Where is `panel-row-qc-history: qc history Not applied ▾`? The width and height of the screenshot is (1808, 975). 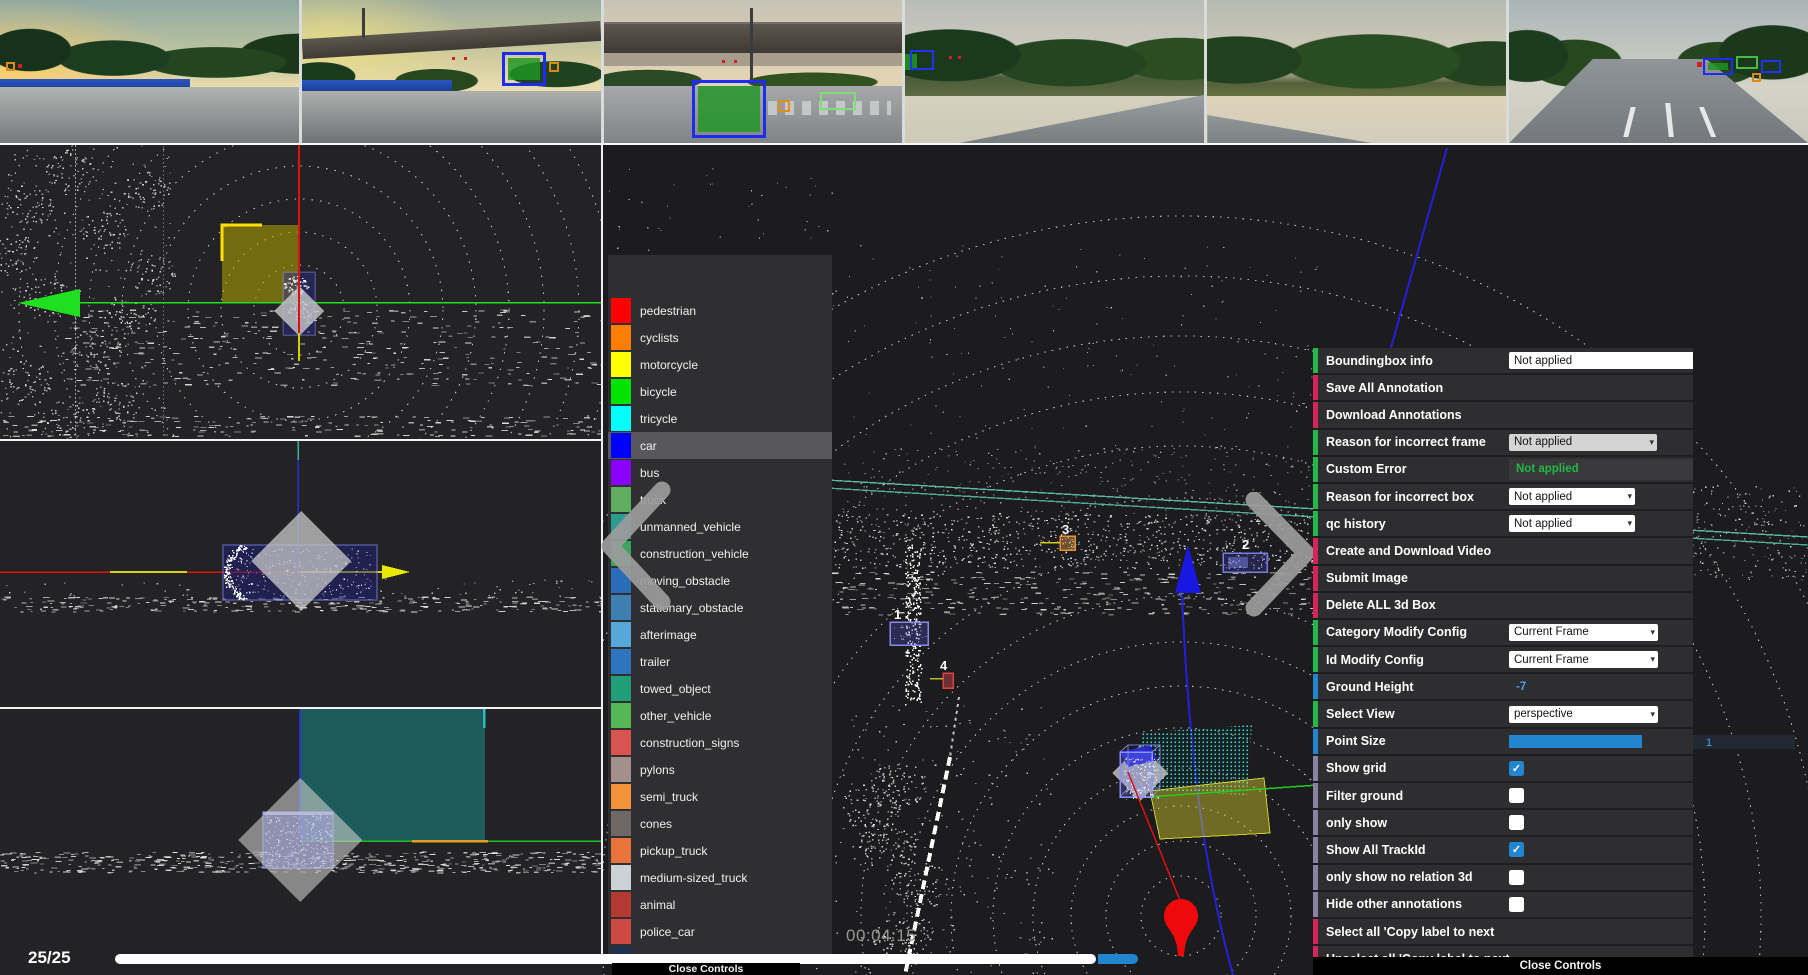
panel-row-qc-history: qc history Not applied ▾ is located at coordinates (1503, 525).